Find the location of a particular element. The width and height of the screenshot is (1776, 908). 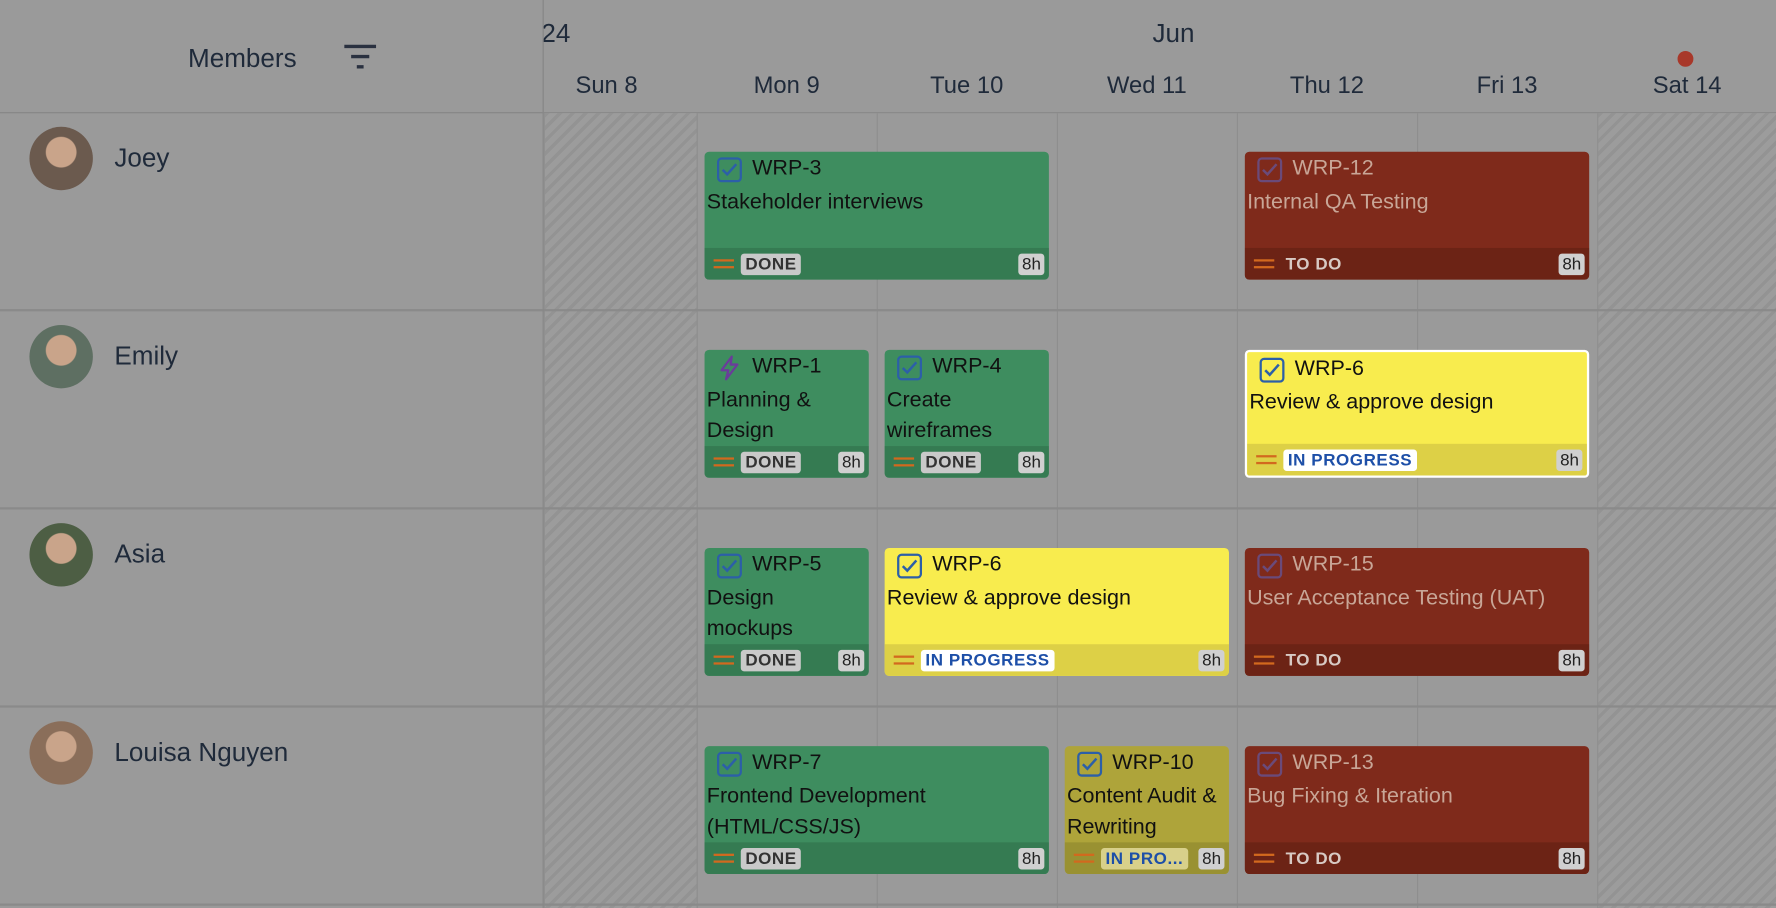

task-key: WRP-7 is located at coordinates (787, 762).